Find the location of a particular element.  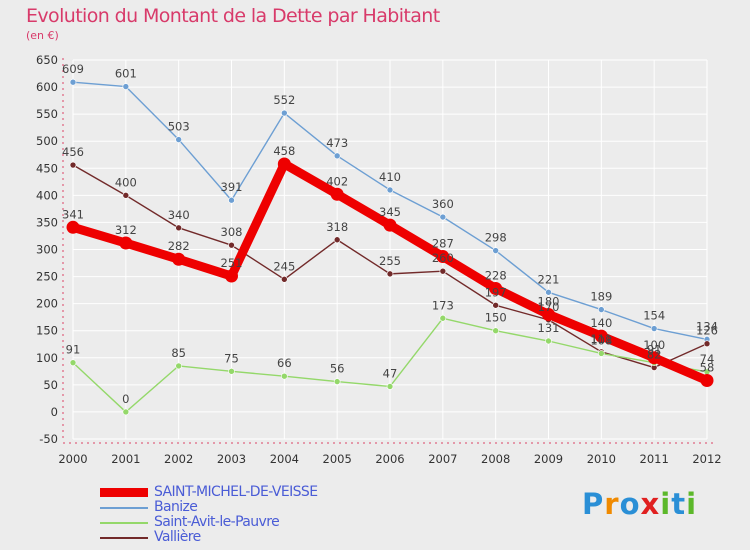

data-label: 221 is located at coordinates (549, 279).